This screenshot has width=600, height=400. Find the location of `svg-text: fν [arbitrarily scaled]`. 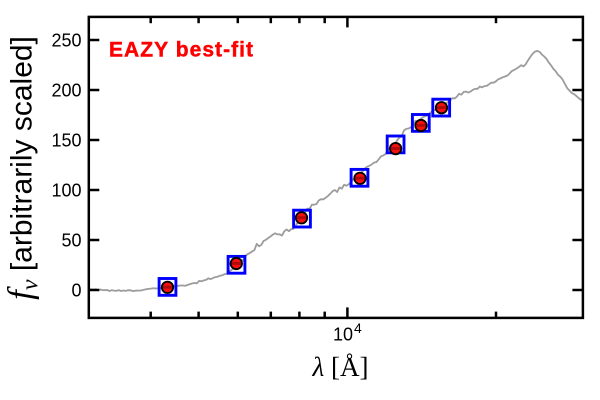

svg-text: fν [arbitrarily scaled] is located at coordinates (22, 168).